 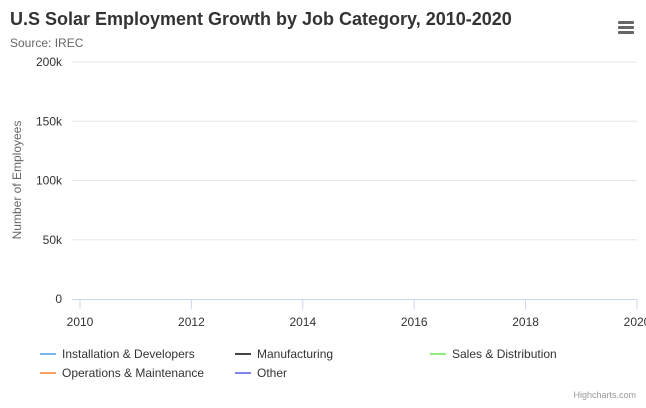 I want to click on chart-menu-button, so click(x=626, y=28).